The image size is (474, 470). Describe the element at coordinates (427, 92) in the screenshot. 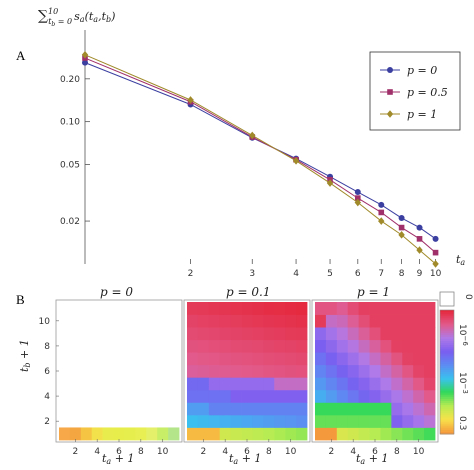

I see `legend-label: p = 0.5` at that location.